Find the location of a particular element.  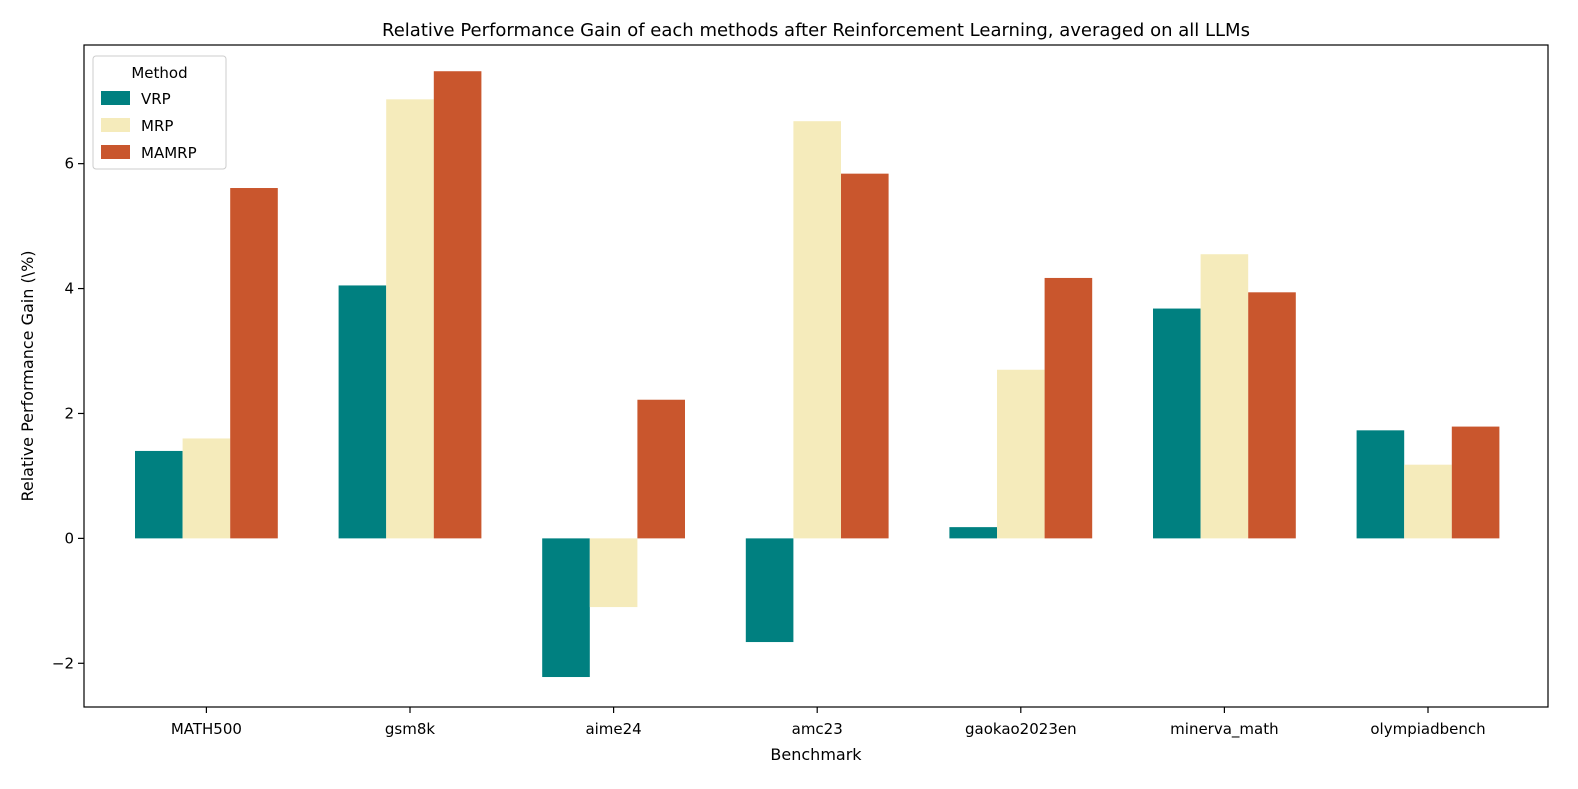

x-tick-label: MATH500 is located at coordinates (206, 729).